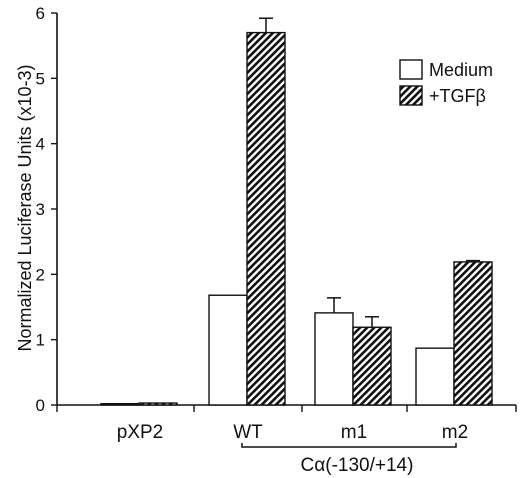 This screenshot has width=520, height=478. Describe the element at coordinates (40, 274) in the screenshot. I see `y-tick-label-2: 2` at that location.